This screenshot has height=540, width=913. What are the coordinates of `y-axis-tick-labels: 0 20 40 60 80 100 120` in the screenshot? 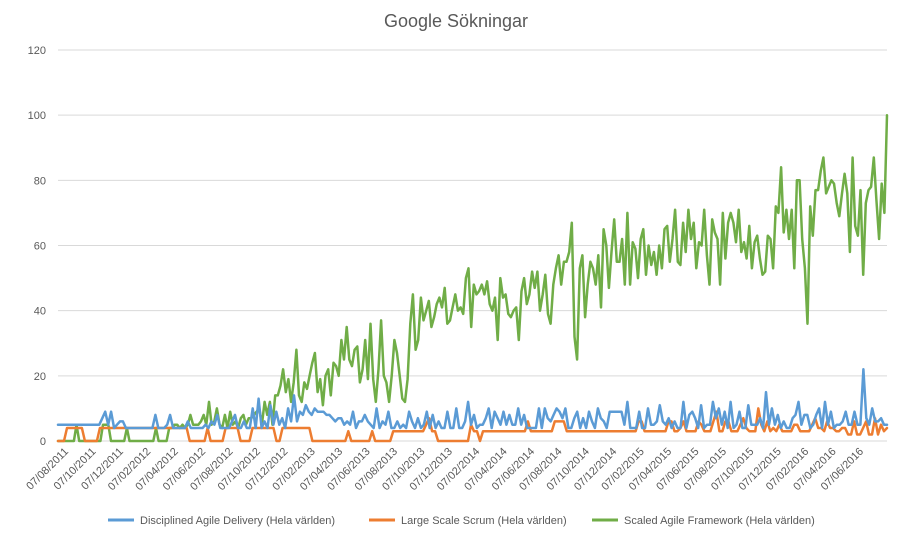 It's located at (37, 246).